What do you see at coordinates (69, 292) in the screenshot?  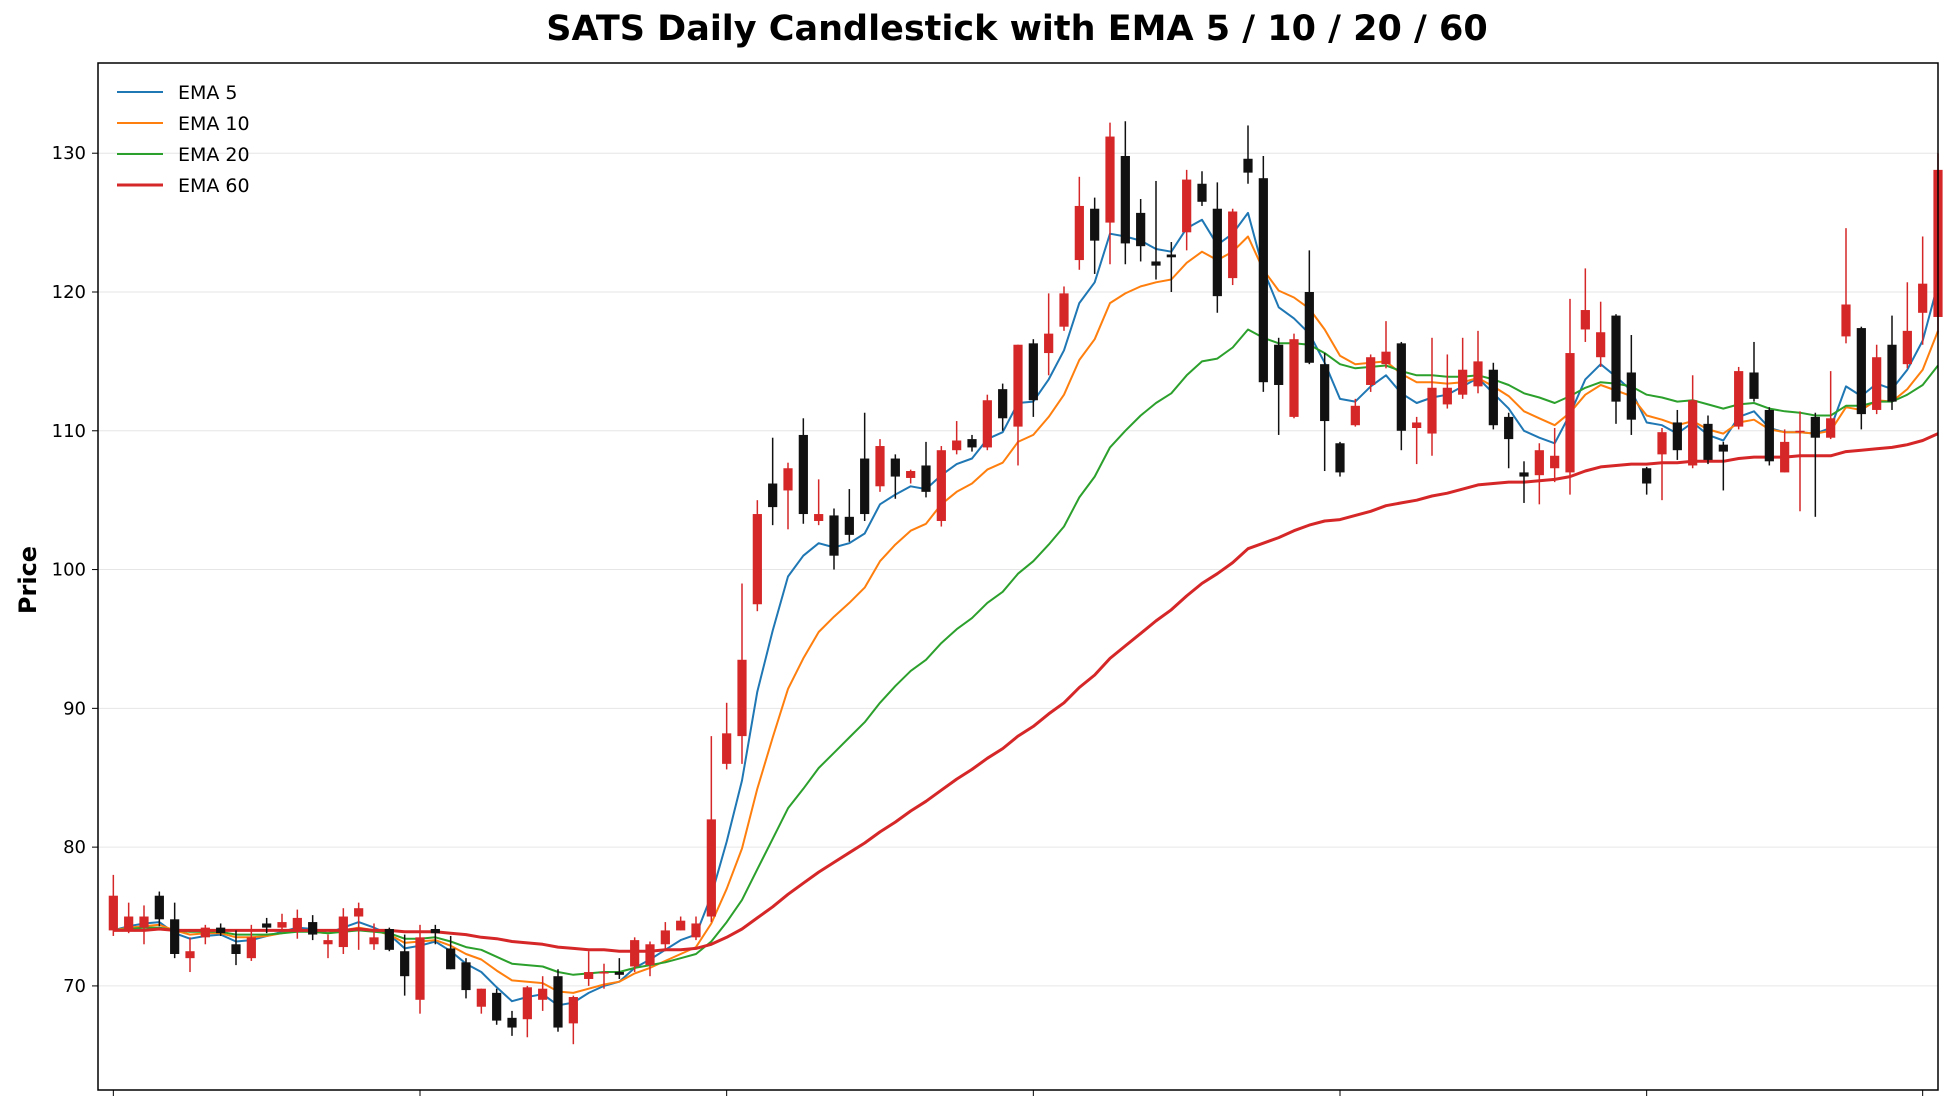 I see `y-tick-label: 120` at bounding box center [69, 292].